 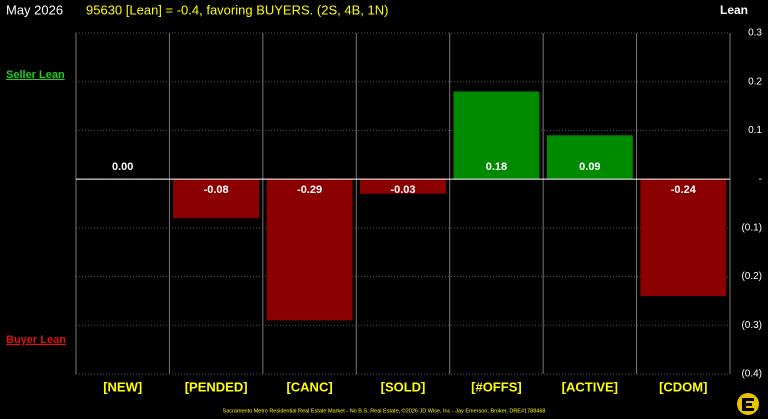 I want to click on x-tick-label: [PENDED], so click(x=216, y=386).